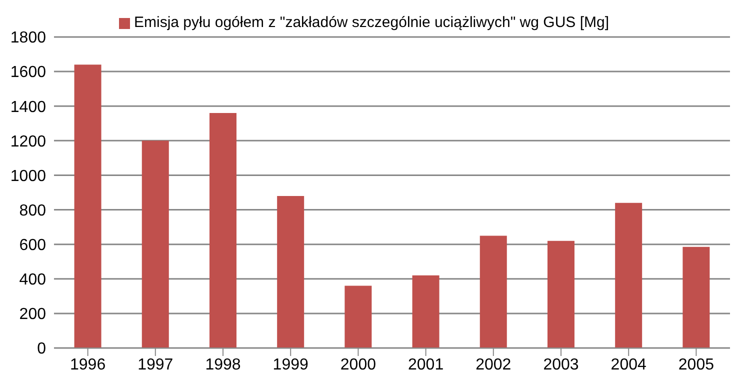 The image size is (742, 390). I want to click on y-tick-label: 1800, so click(28, 38).